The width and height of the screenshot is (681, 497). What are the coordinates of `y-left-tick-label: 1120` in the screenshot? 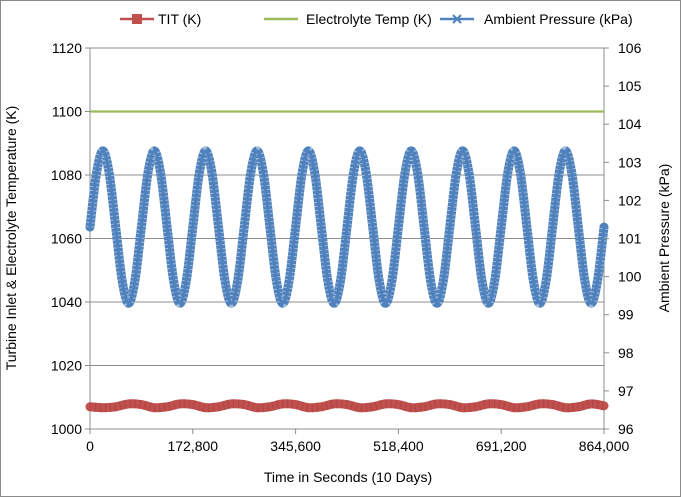 It's located at (67, 48).